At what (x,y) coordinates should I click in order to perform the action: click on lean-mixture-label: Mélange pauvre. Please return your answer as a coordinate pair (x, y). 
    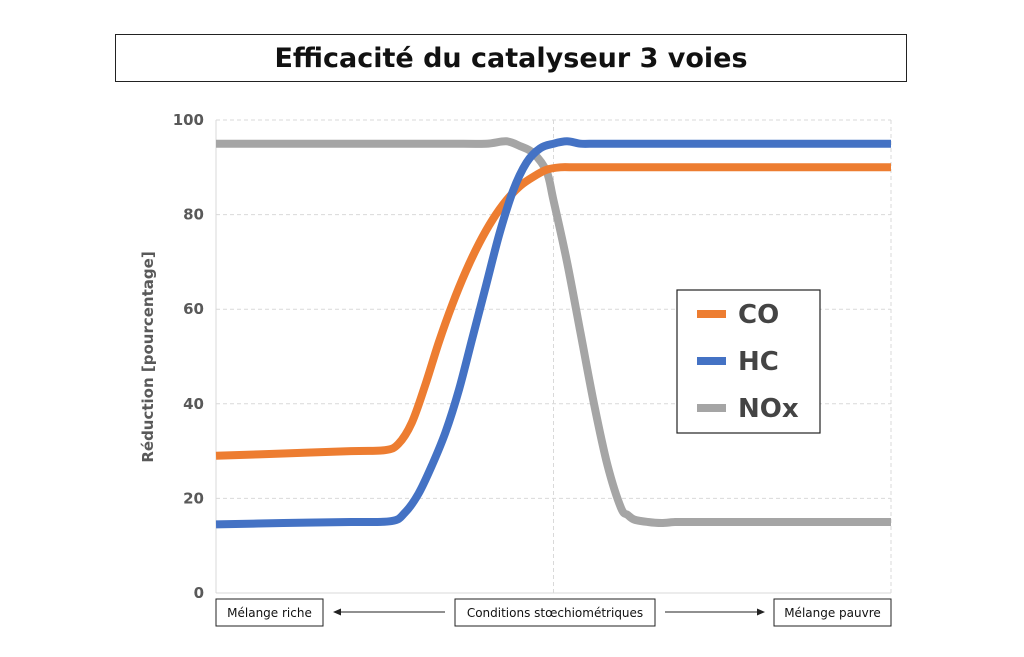
    Looking at the image, I should click on (832, 613).